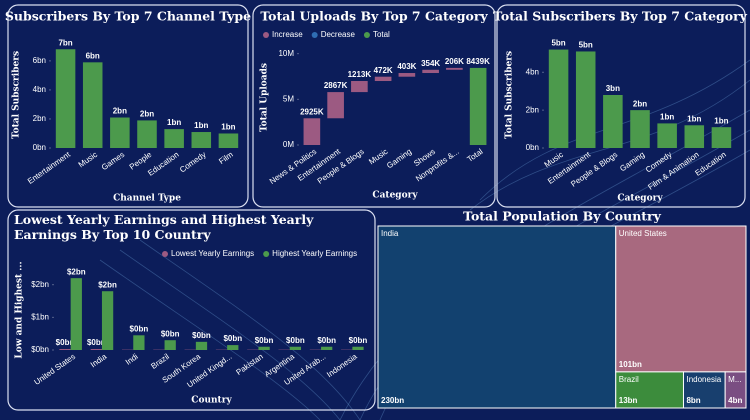 This screenshot has height=420, width=750. Describe the element at coordinates (381, 34) in the screenshot. I see `legend-label: Total` at that location.